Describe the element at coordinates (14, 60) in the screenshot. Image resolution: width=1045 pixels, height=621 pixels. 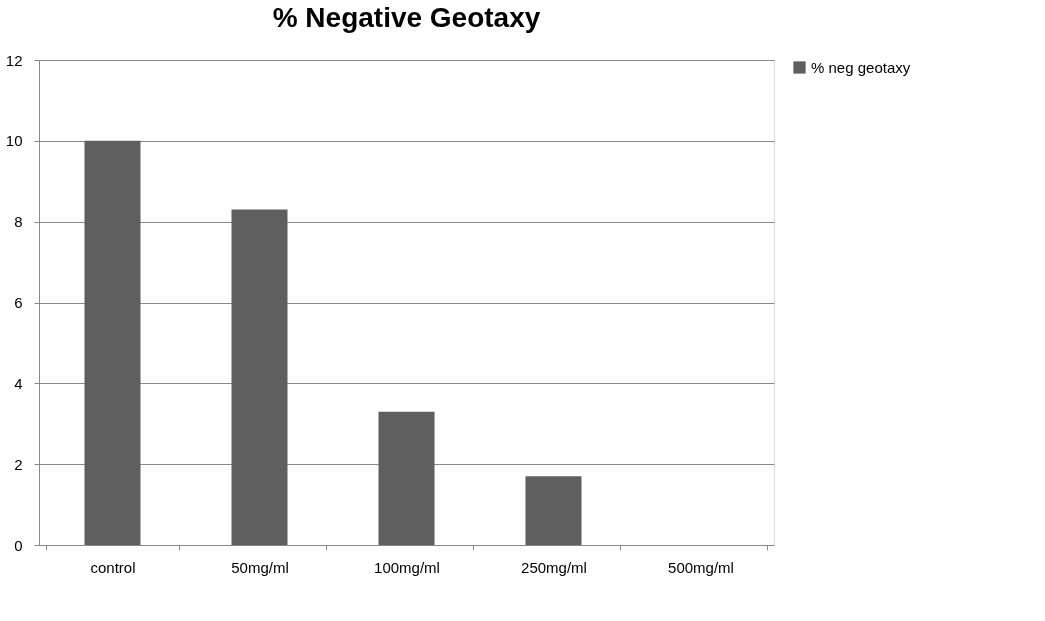
I see `y-tick-label: 12` at that location.